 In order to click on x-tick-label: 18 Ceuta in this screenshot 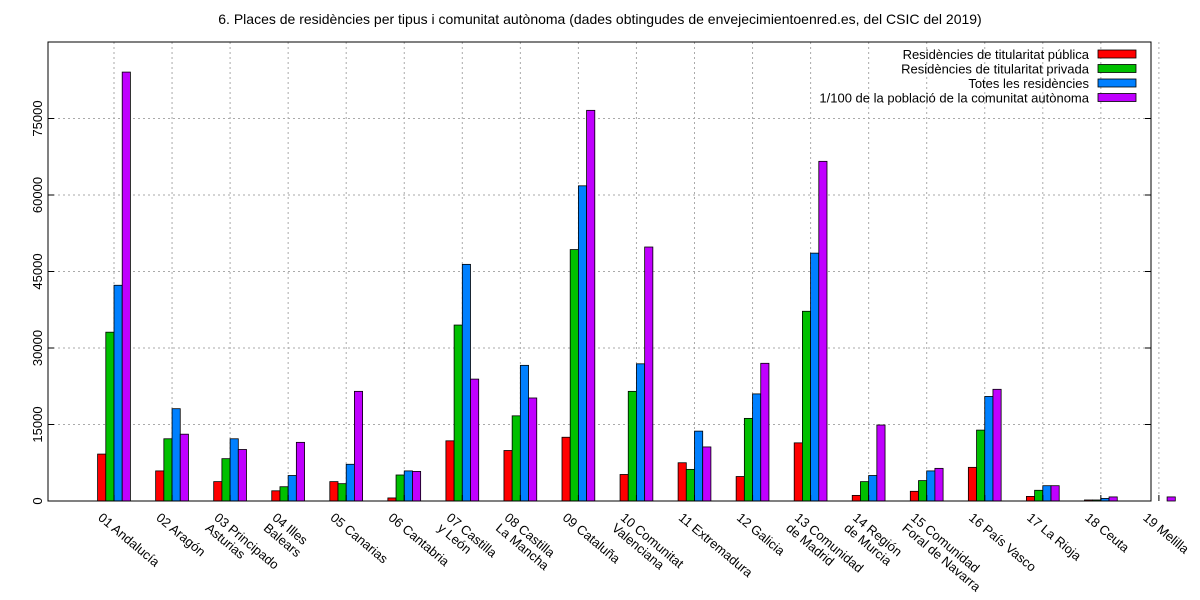, I will do `click(1107, 533)`.